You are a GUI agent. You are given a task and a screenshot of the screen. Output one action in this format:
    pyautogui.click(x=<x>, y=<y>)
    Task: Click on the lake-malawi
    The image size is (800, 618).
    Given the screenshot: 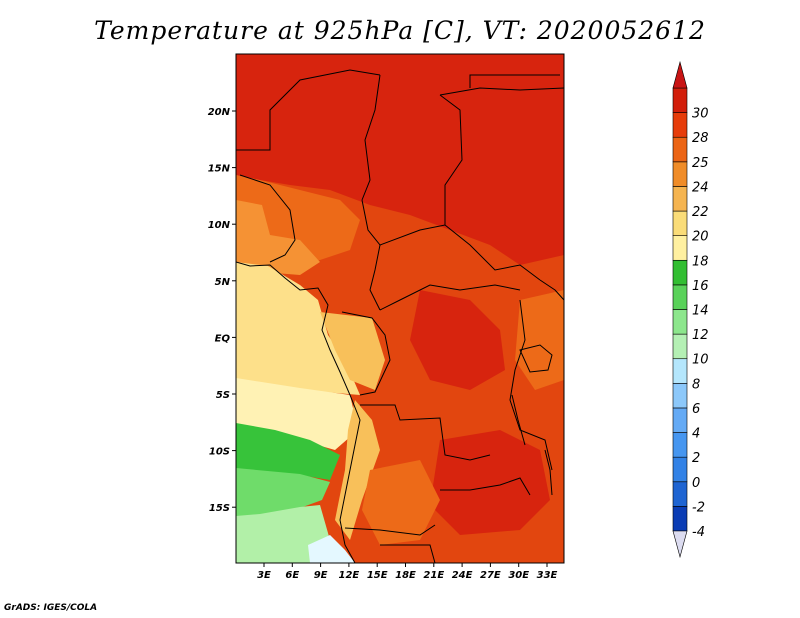 What is the action you would take?
    pyautogui.click(x=548, y=472)
    